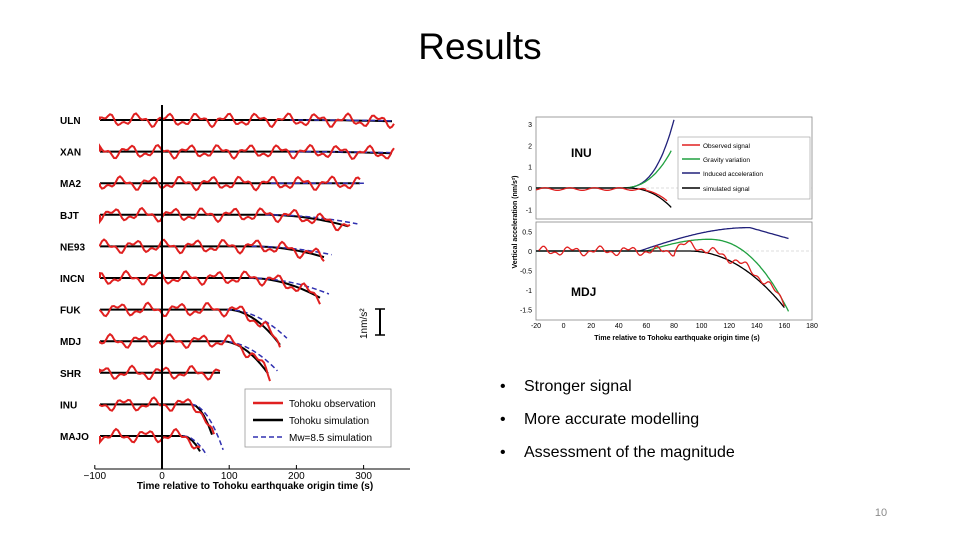 This screenshot has width=960, height=540. I want to click on scale-label: 1nm/s², so click(364, 323).